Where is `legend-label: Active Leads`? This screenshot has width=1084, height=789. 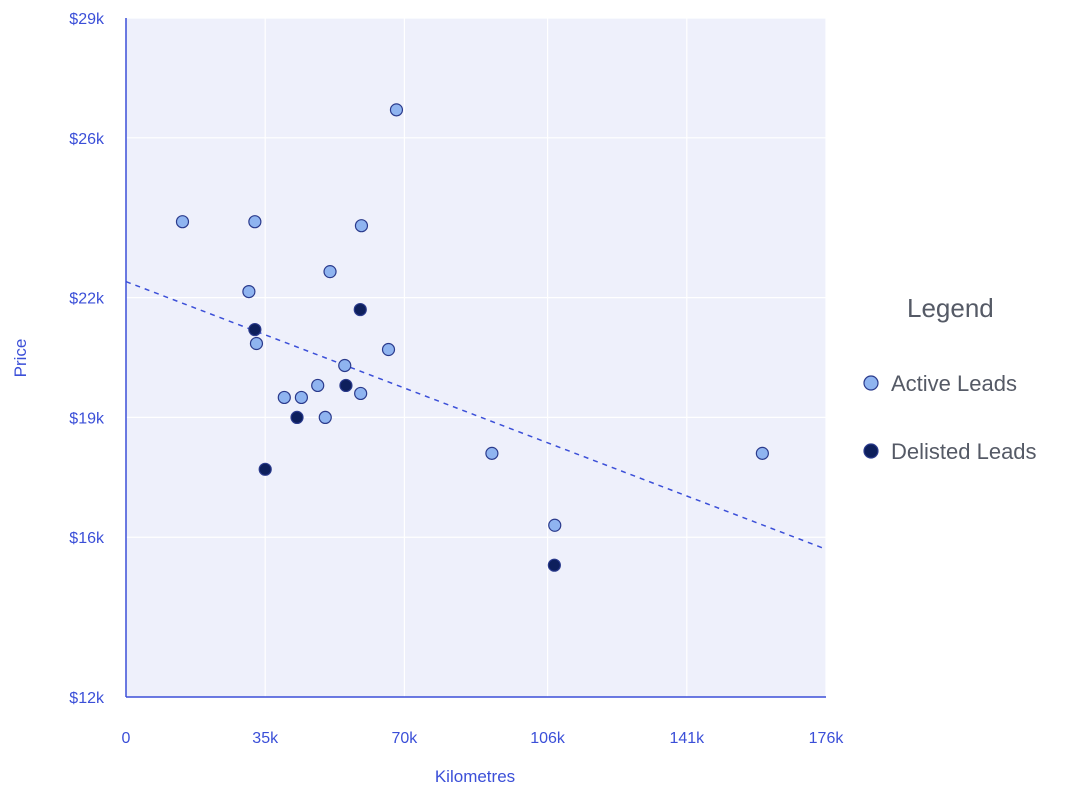
legend-label: Active Leads is located at coordinates (954, 383).